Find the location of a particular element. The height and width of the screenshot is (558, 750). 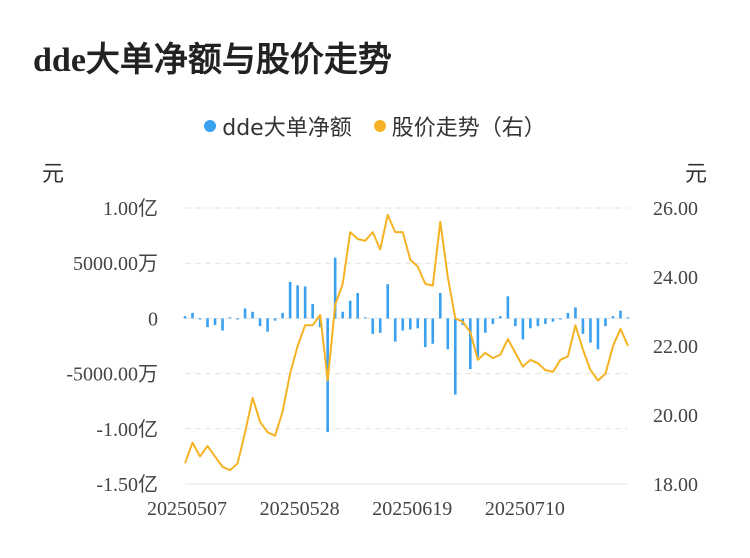

legend-label-dde: dde大单净额 is located at coordinates (287, 128).